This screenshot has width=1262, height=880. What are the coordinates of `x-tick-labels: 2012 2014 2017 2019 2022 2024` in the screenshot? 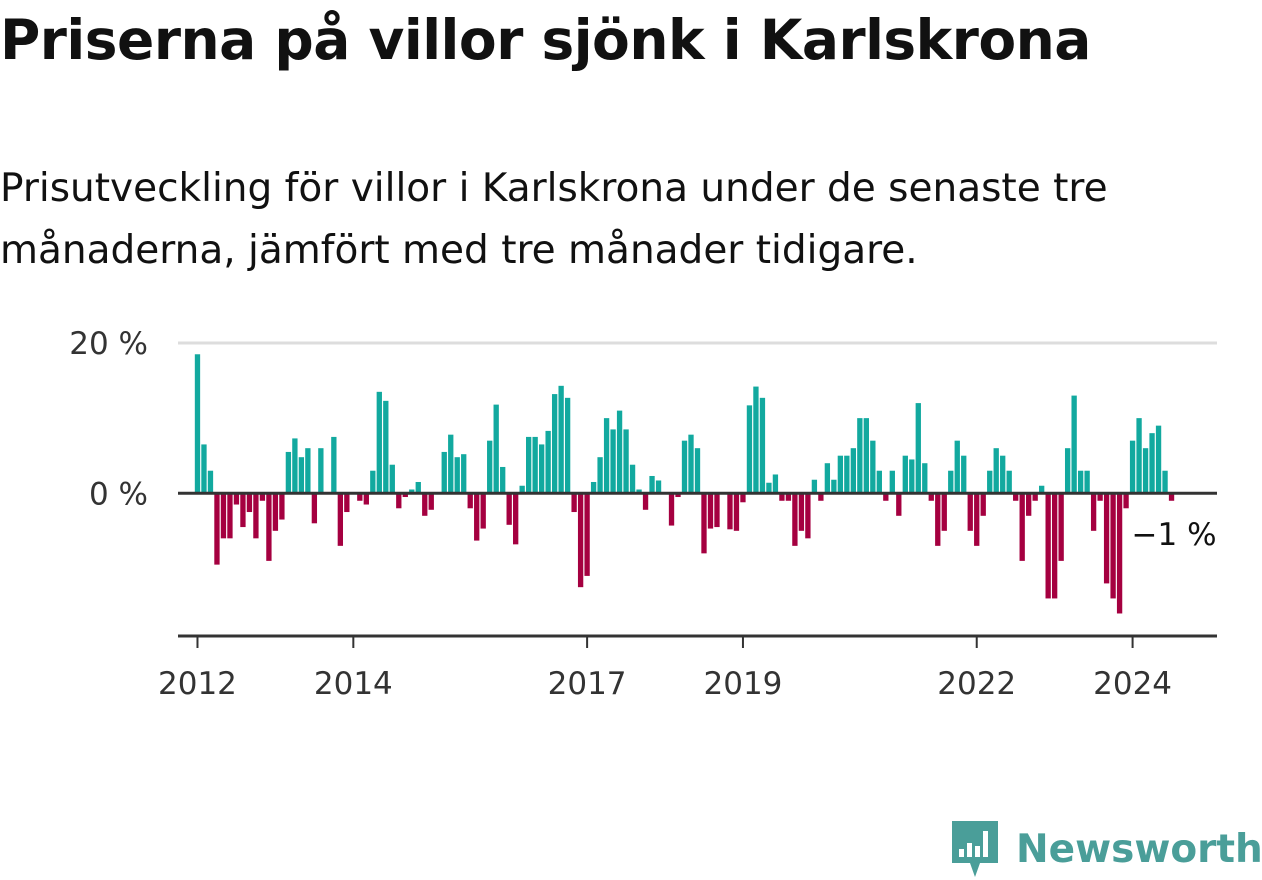 It's located at (665, 669).